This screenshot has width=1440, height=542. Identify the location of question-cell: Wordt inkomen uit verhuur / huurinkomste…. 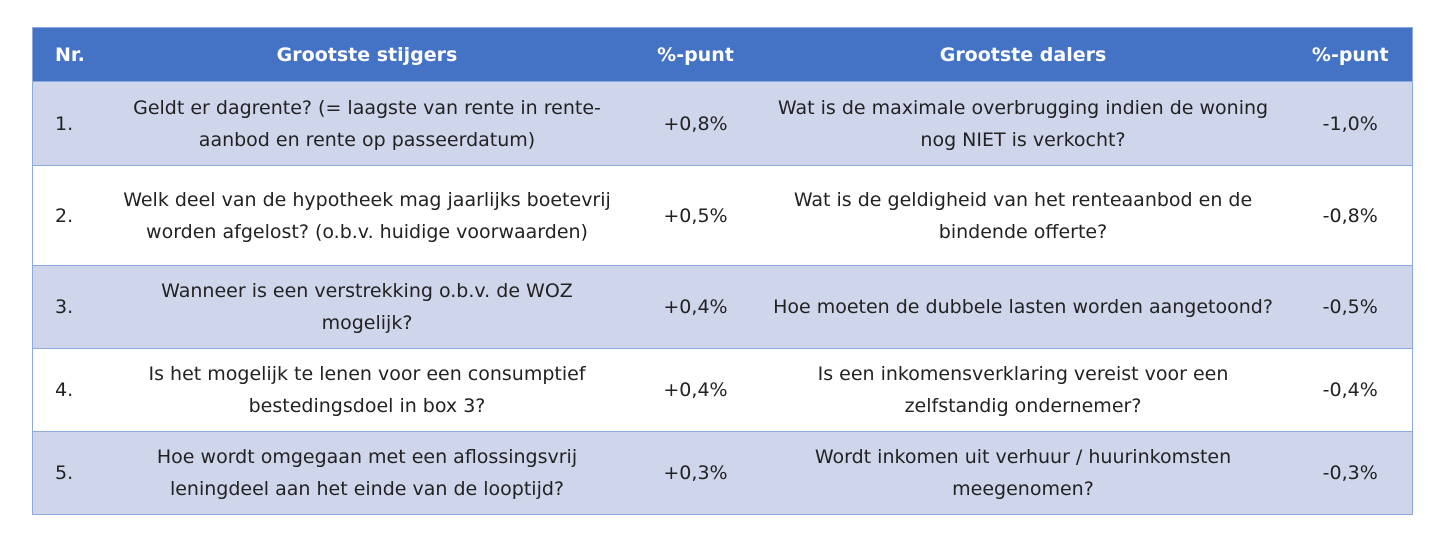
(1023, 473).